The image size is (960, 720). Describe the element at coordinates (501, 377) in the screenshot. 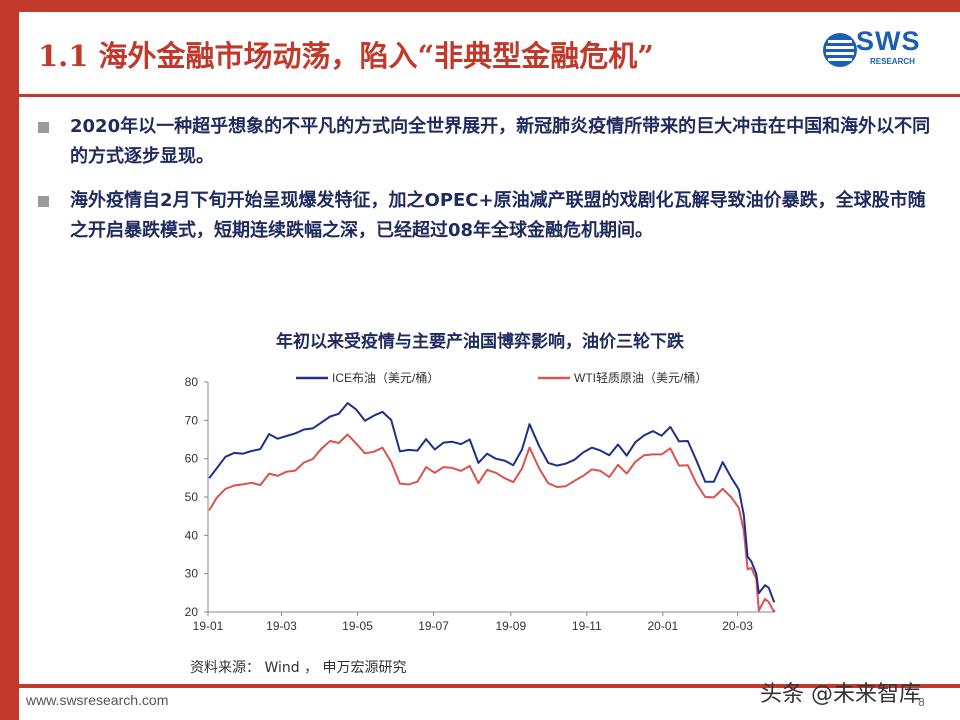

I see `chart-legend: ICE布油（美元/桶） WTI轻质原油（美元/桶）` at that location.